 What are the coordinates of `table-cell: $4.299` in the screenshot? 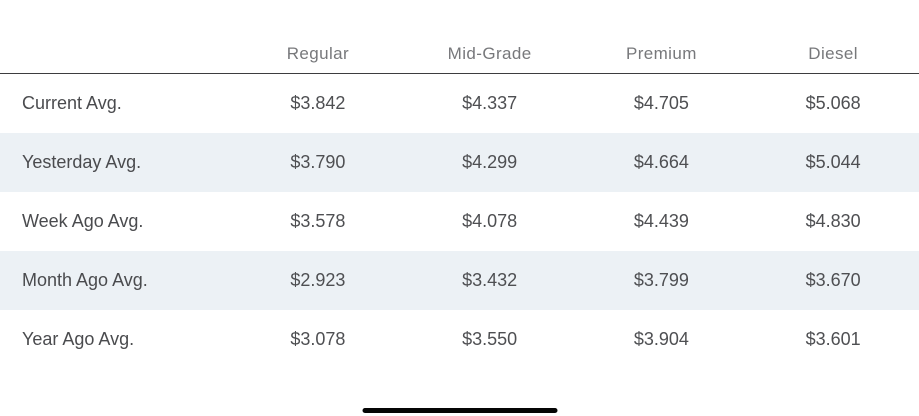 It's located at (490, 162).